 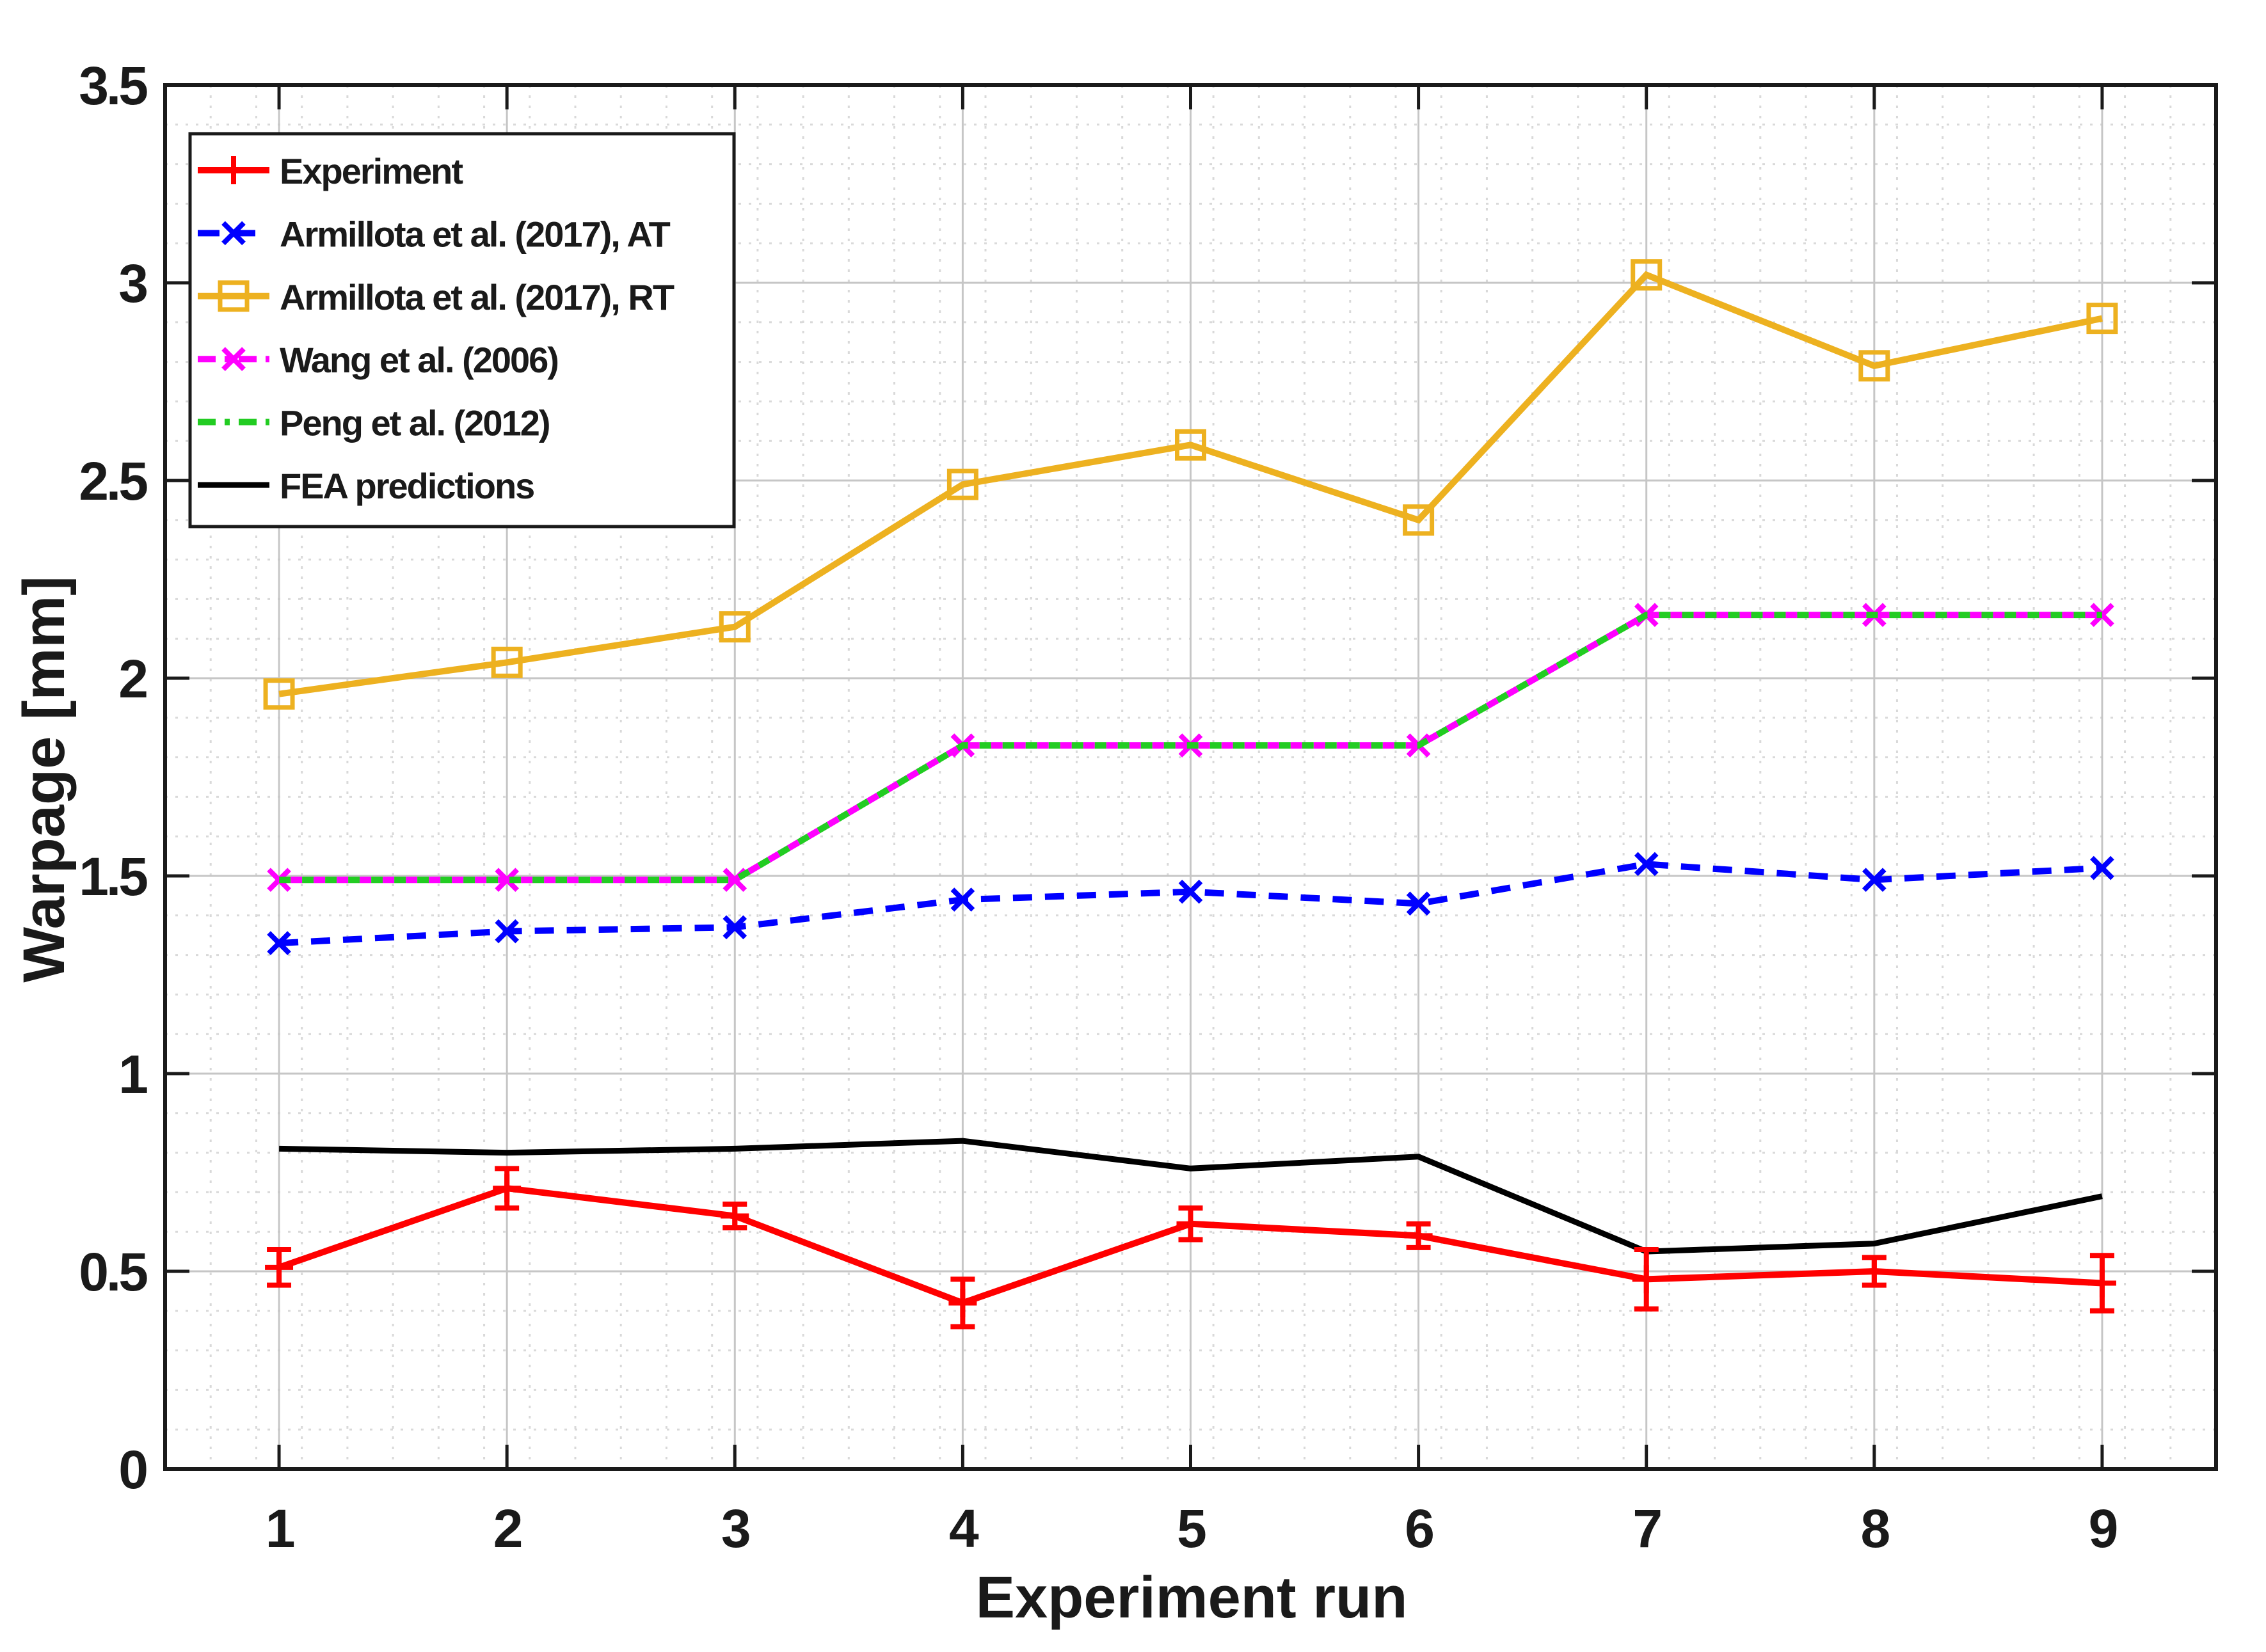 I want to click on y-tick-label: 2.5, so click(x=113, y=481).